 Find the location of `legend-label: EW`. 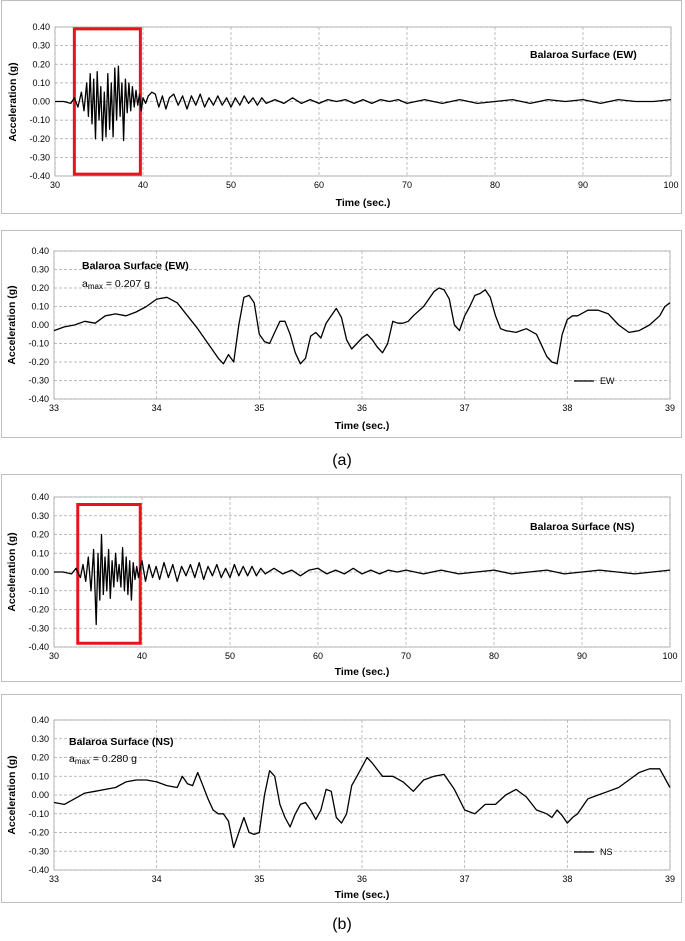

legend-label: EW is located at coordinates (607, 381).